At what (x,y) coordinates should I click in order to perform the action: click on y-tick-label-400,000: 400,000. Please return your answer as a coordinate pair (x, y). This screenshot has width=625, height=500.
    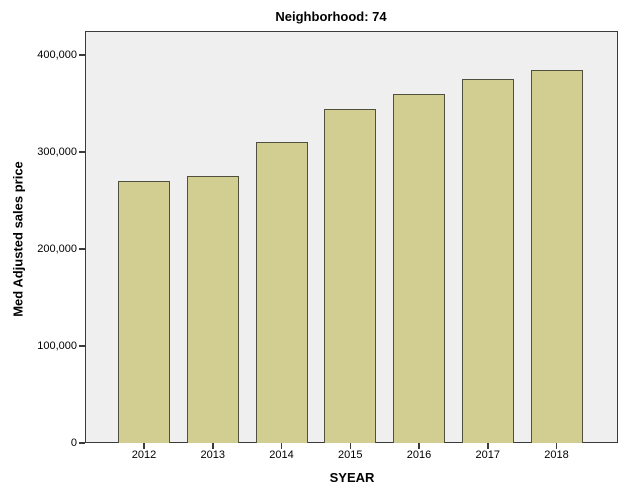
    Looking at the image, I should click on (57, 54).